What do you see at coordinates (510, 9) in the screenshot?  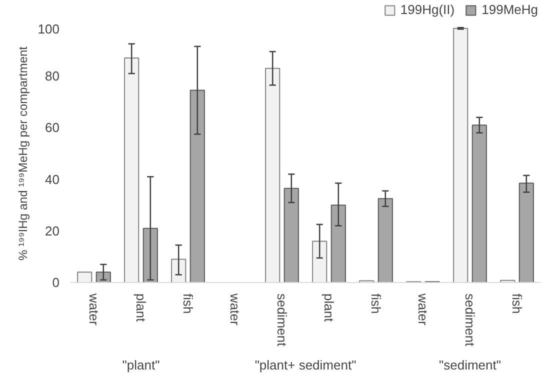 I see `legend-label: 199MeHg` at bounding box center [510, 9].